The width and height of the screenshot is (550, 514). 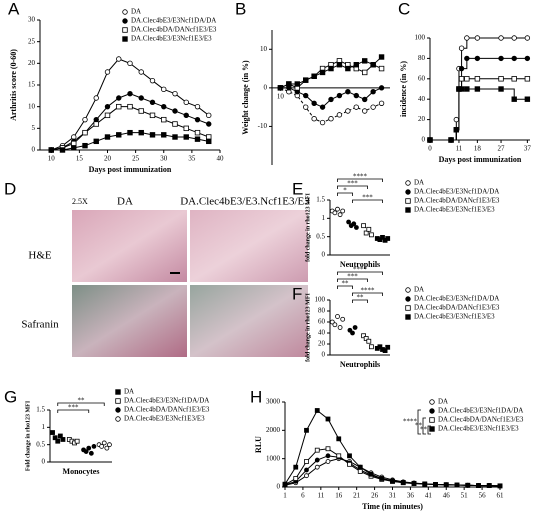 What do you see at coordinates (10, 188) in the screenshot?
I see `panel-label: D` at bounding box center [10, 188].